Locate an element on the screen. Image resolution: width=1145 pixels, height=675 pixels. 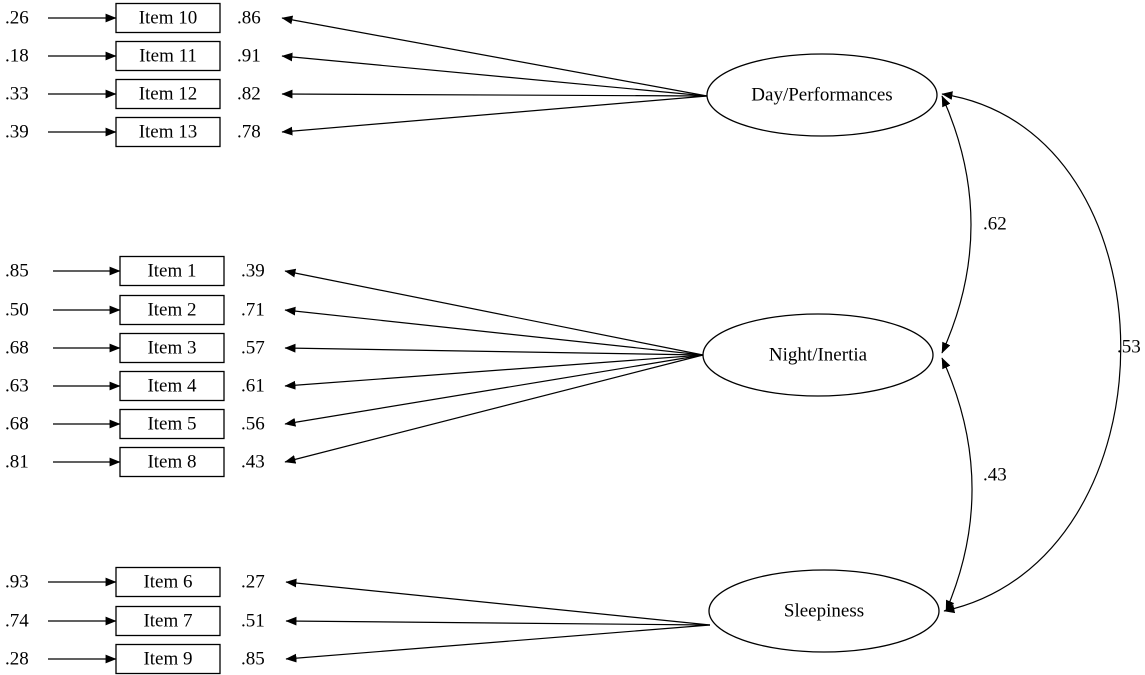
error-label-item-12: .33 is located at coordinates (17, 93).